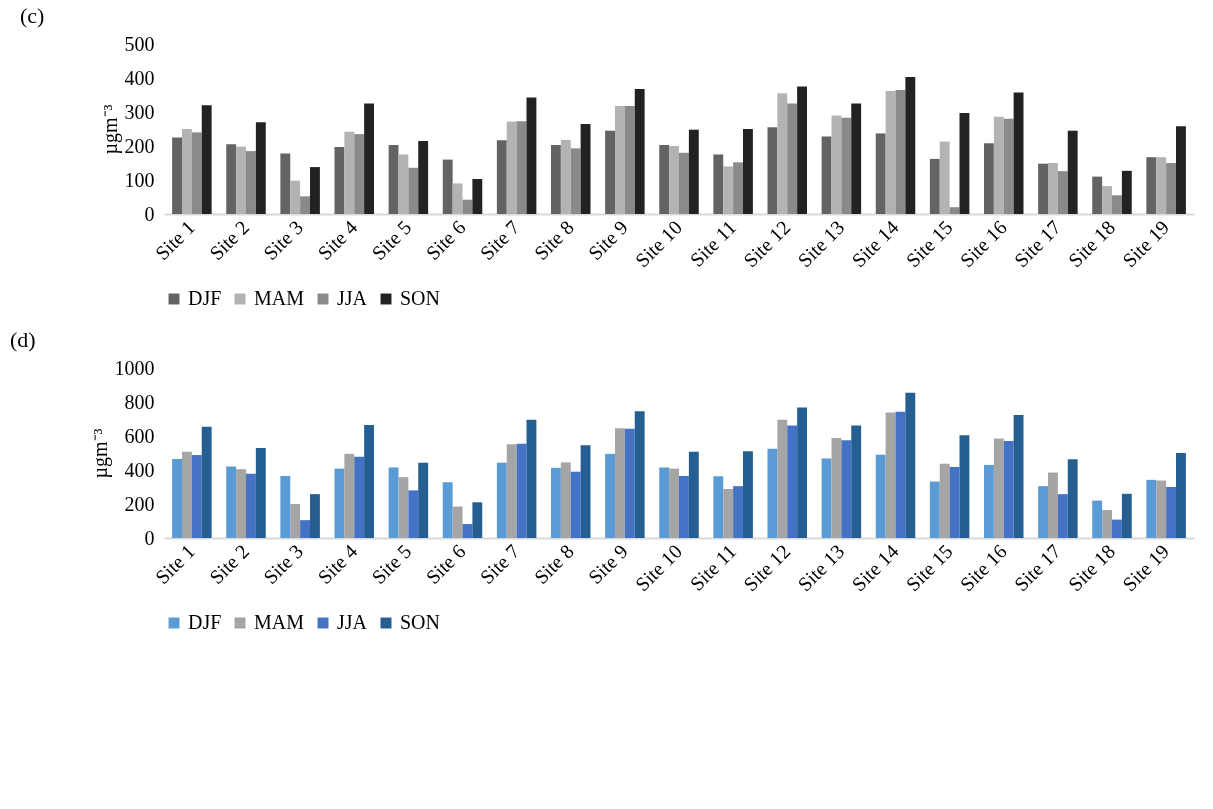  I want to click on x-tick-label: Site 12, so click(767, 568).